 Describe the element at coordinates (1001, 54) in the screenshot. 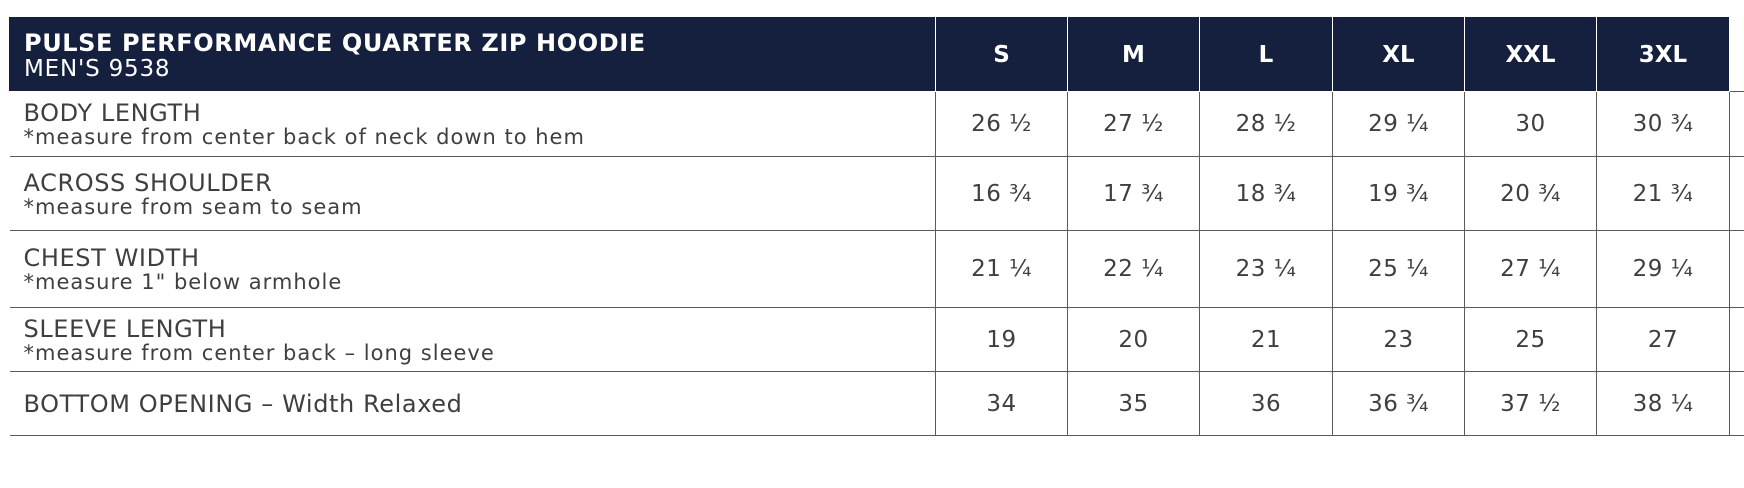

I see `size-header-s: S` at that location.